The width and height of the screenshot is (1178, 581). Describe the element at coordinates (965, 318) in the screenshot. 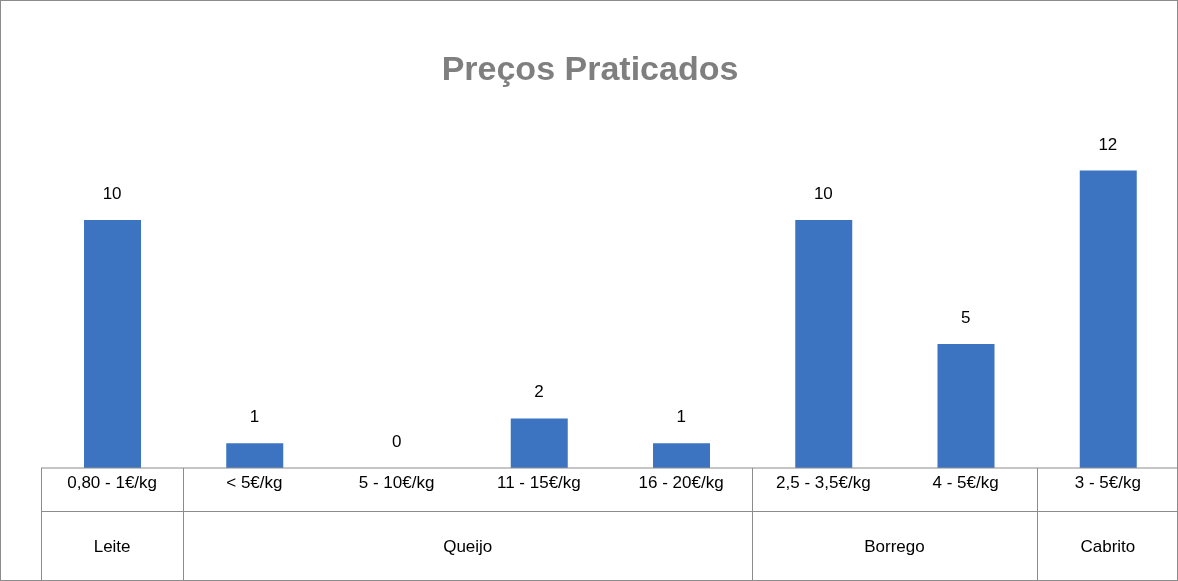

I see `data-label: 5` at that location.